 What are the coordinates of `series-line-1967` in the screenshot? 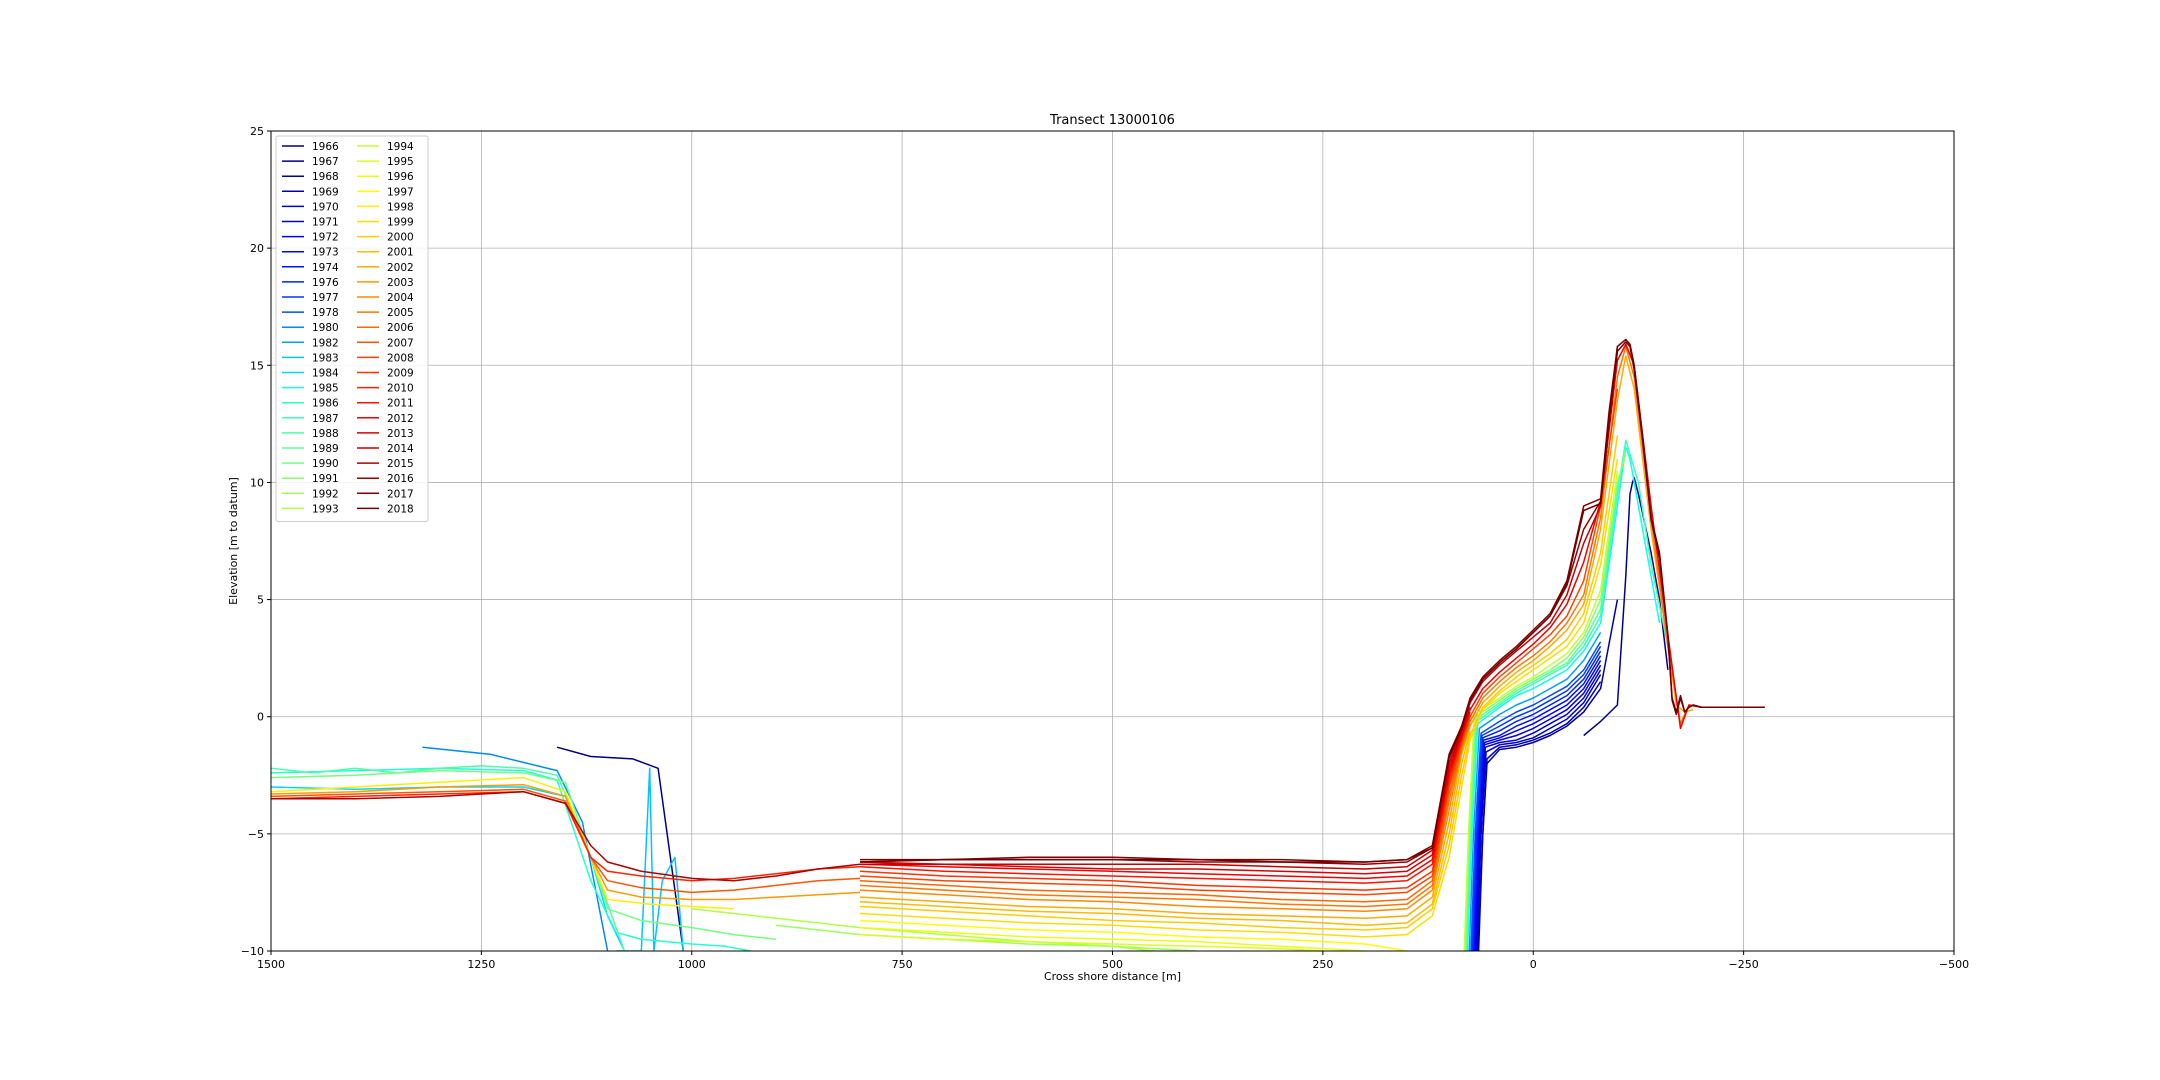 It's located at (1626, 606).